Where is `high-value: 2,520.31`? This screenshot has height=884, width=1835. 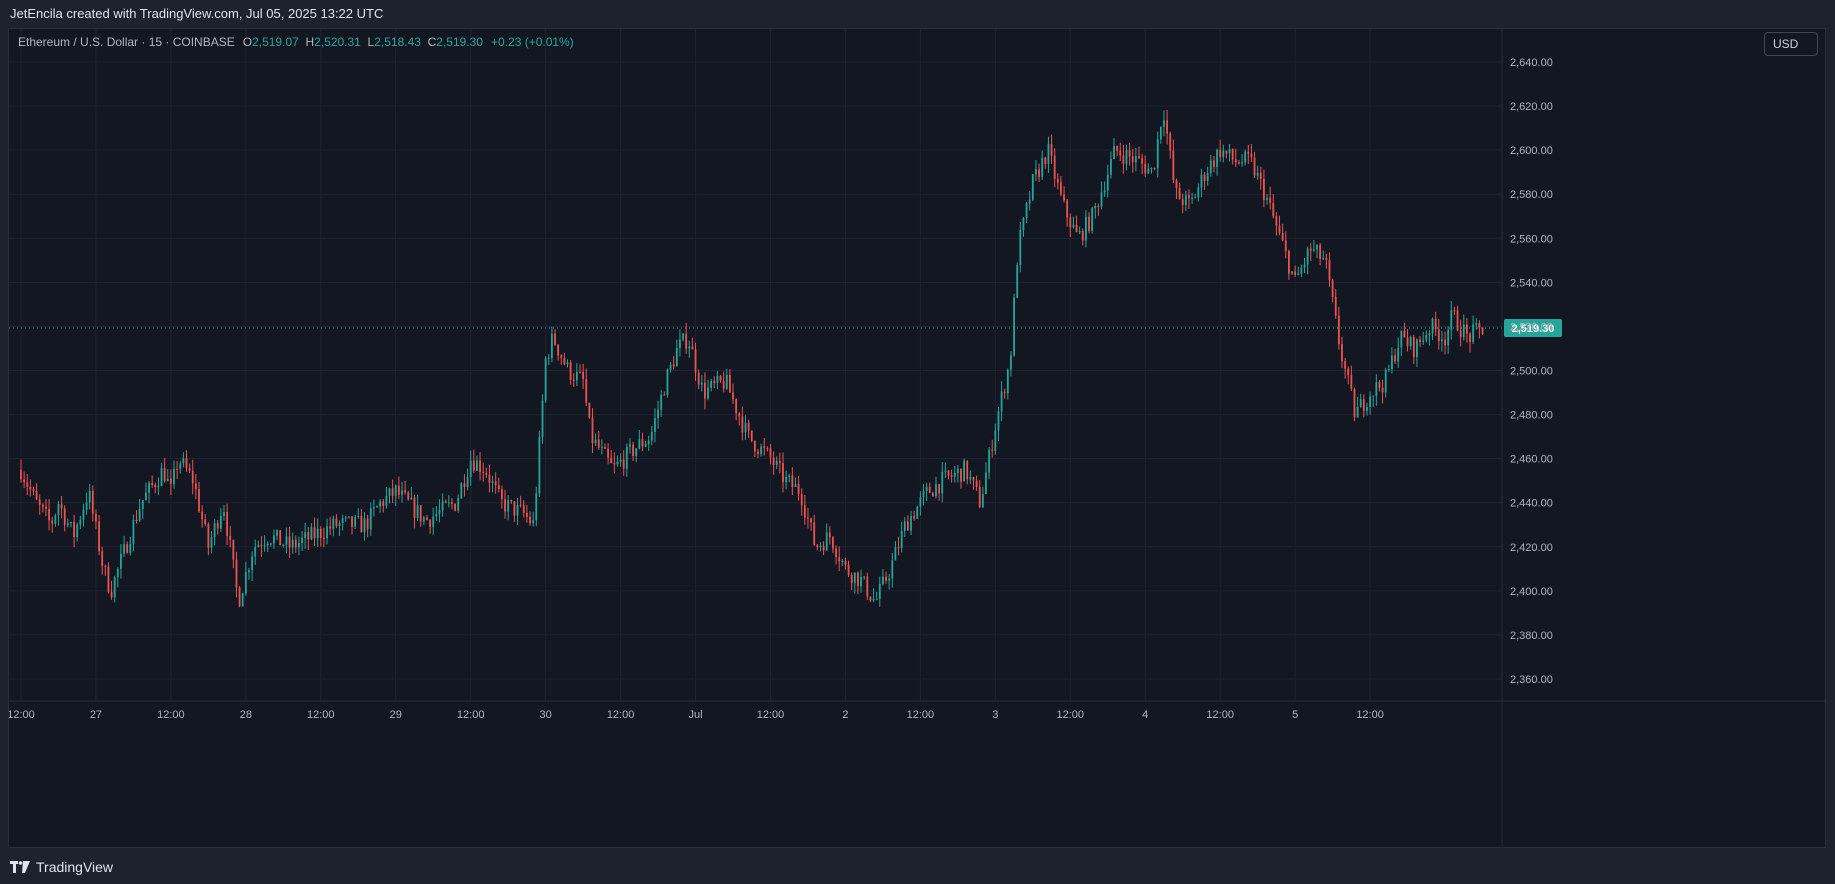
high-value: 2,520.31 is located at coordinates (337, 42).